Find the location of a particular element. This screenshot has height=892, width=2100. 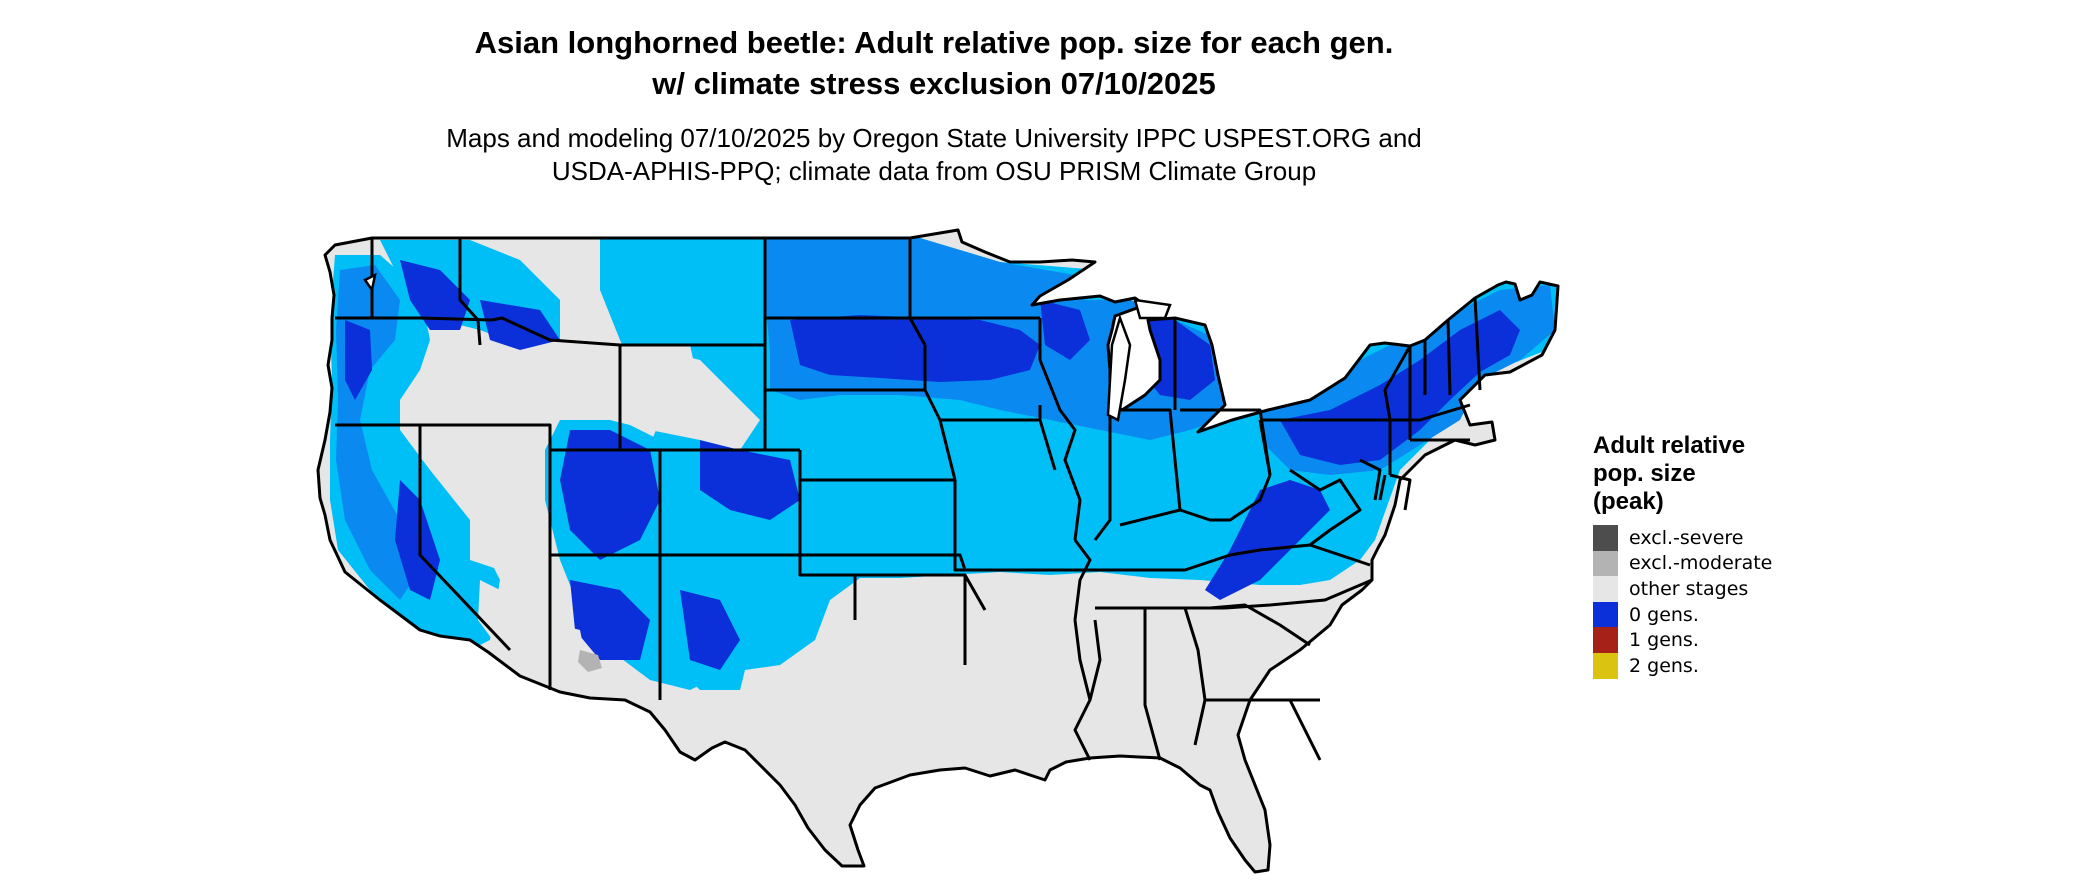

legend-label: excl.-severe is located at coordinates (1686, 537).